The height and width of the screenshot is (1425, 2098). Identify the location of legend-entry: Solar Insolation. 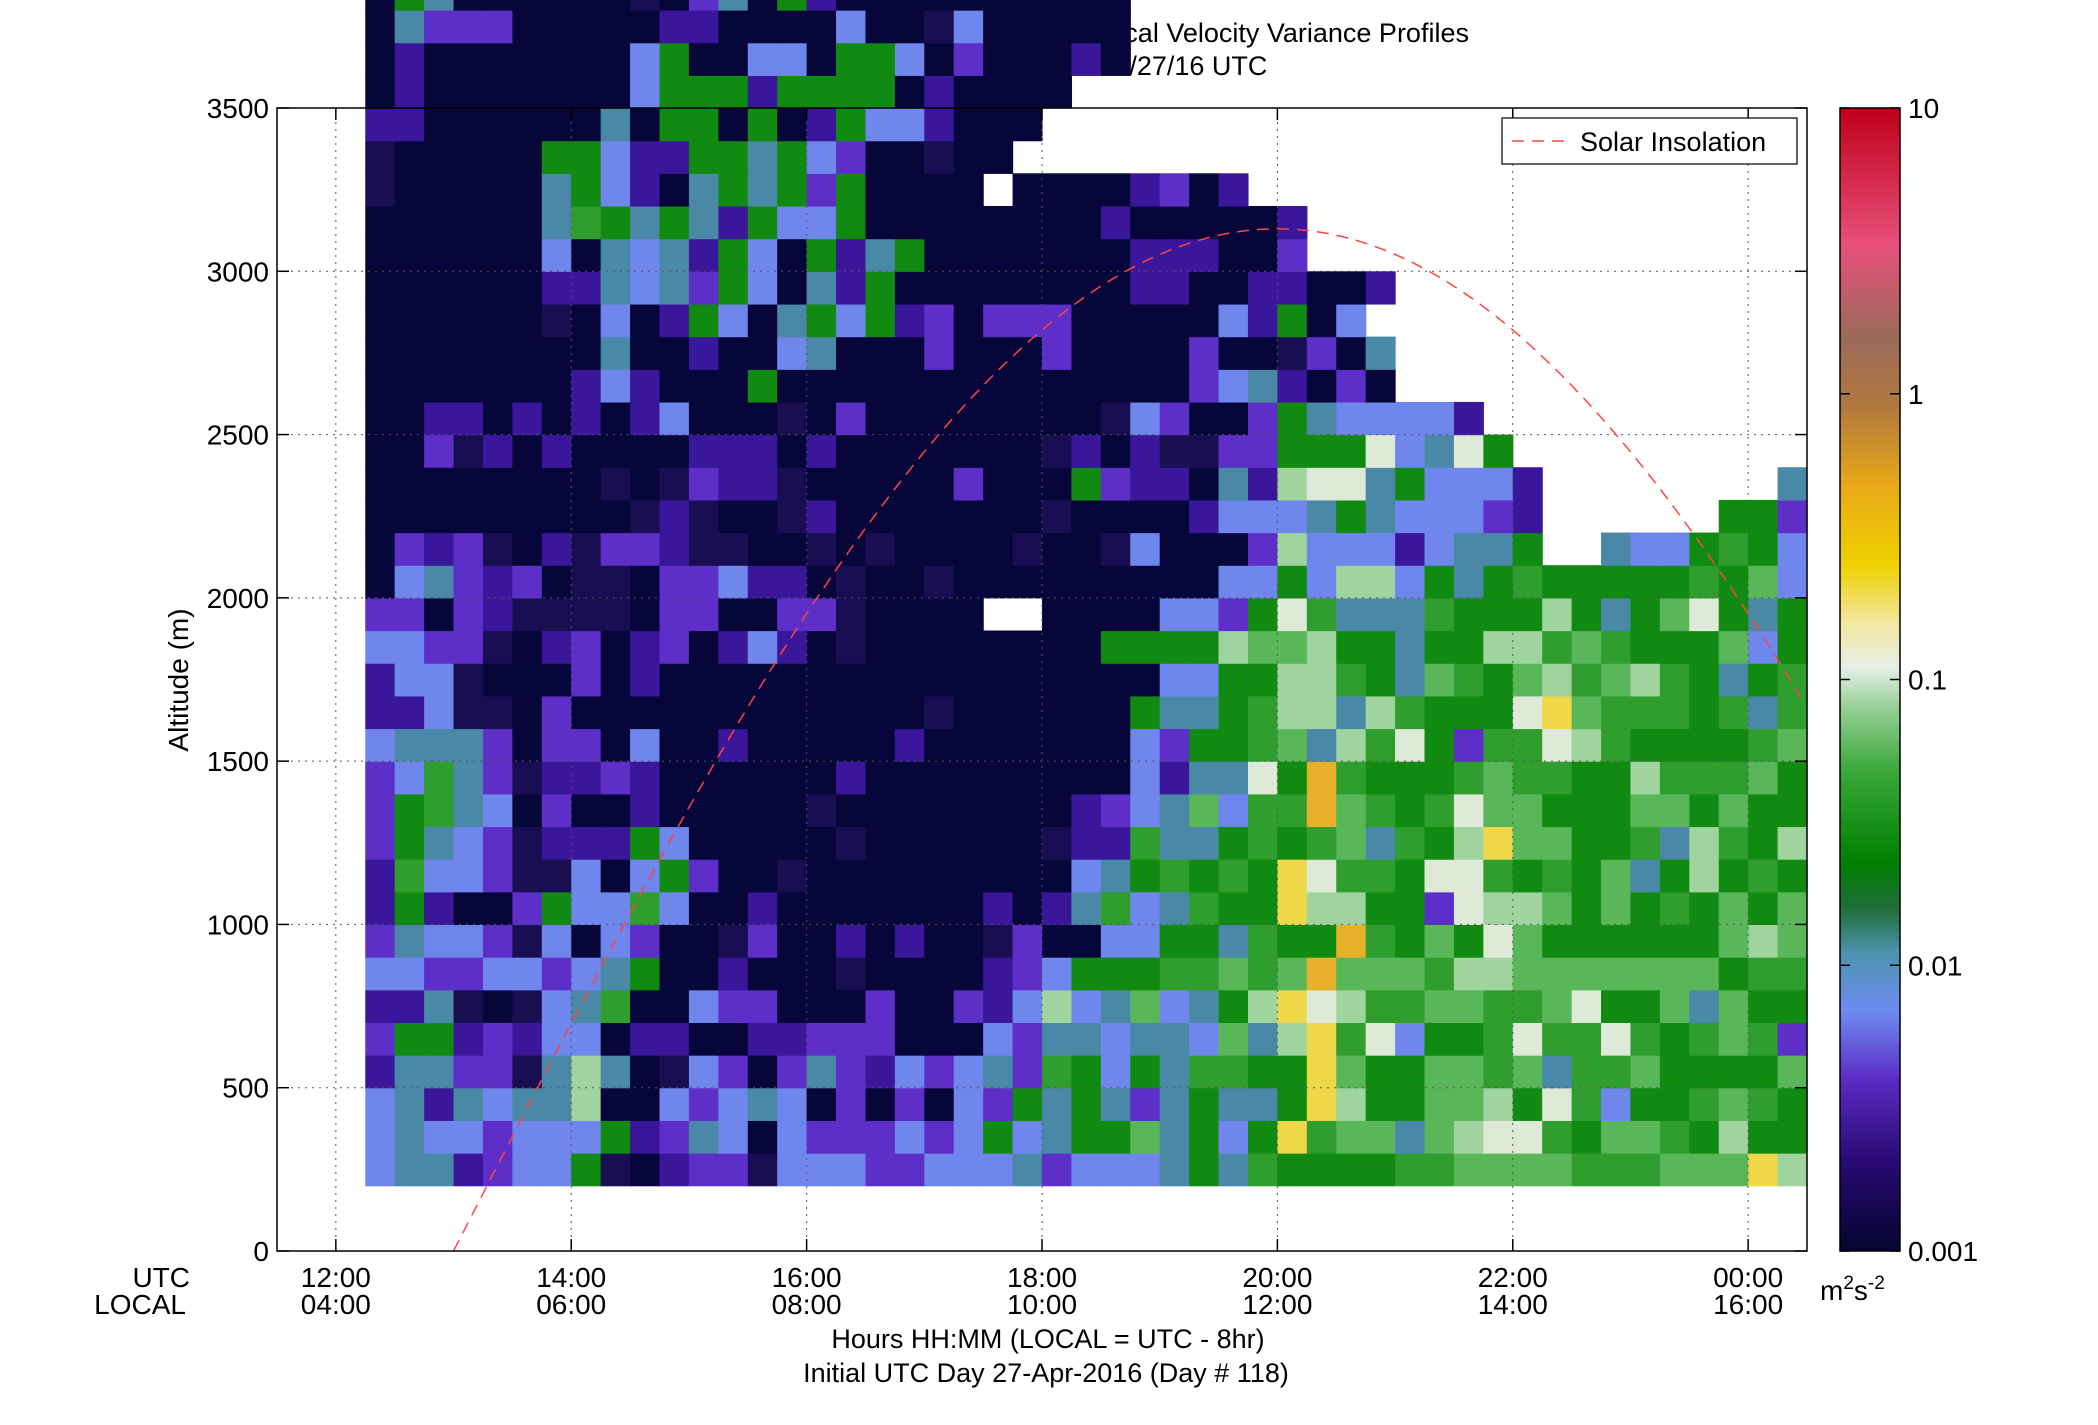
(1673, 142).